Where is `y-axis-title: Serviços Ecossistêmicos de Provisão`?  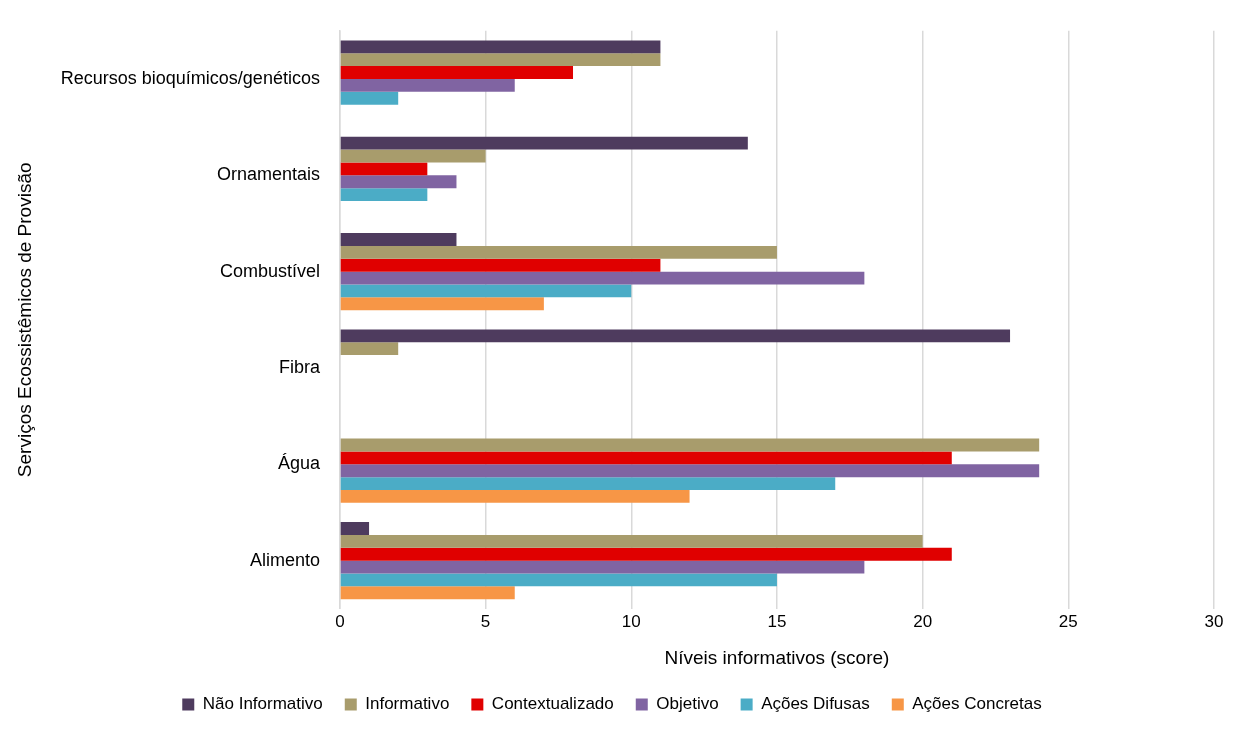 y-axis-title: Serviços Ecossistêmicos de Provisão is located at coordinates (24, 320).